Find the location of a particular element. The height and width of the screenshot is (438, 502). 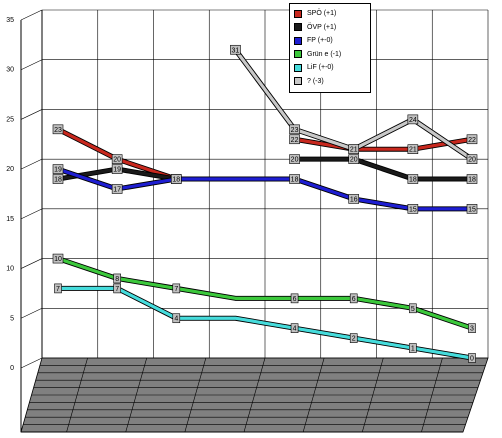

legend-item: SPÖ (+1) is located at coordinates (332, 14).